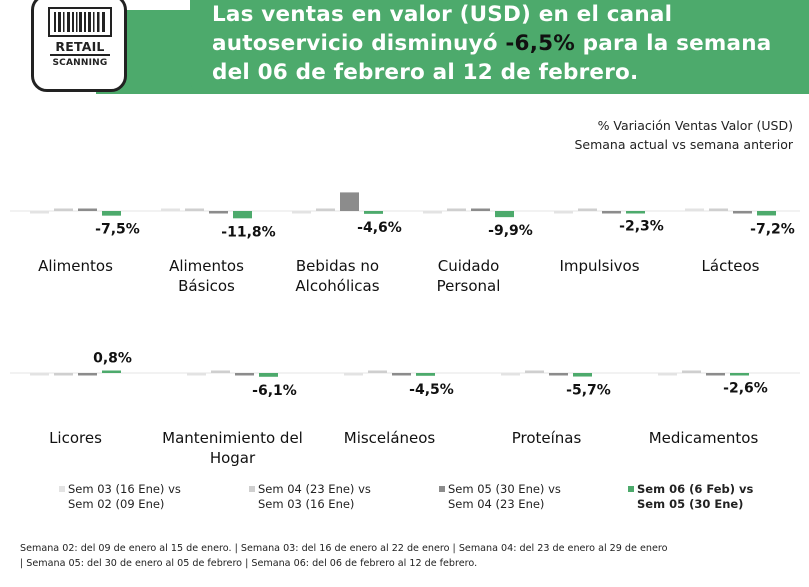 The height and width of the screenshot is (587, 809). I want to click on category-label: Medicamentos, so click(704, 438).